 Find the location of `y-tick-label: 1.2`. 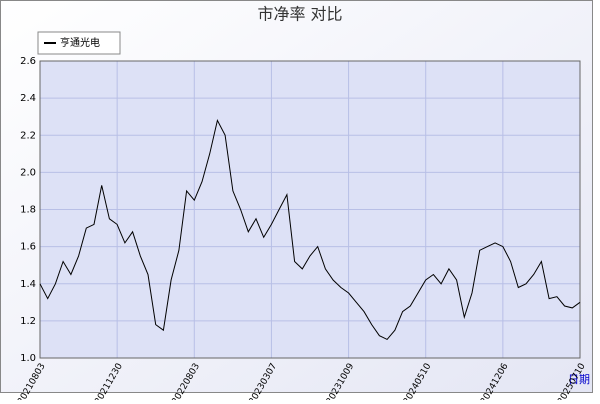

y-tick-label: 1.2 is located at coordinates (28, 321).